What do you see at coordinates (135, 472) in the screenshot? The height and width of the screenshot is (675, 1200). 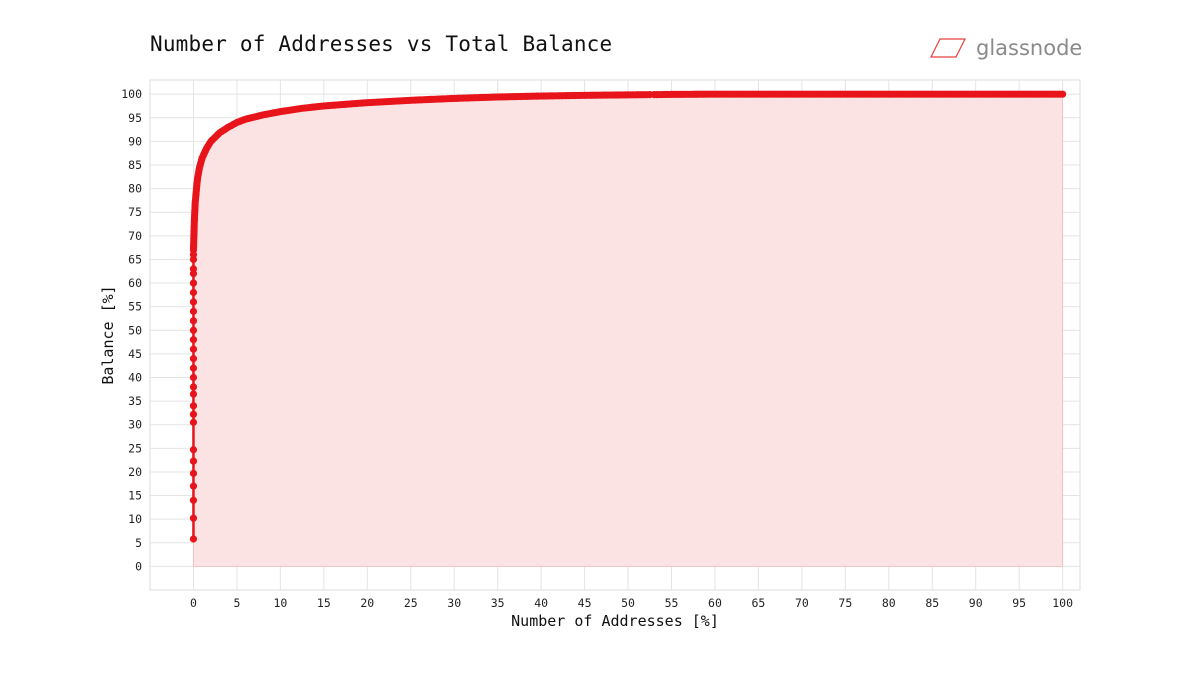 I see `y-tick-label: 20` at bounding box center [135, 472].